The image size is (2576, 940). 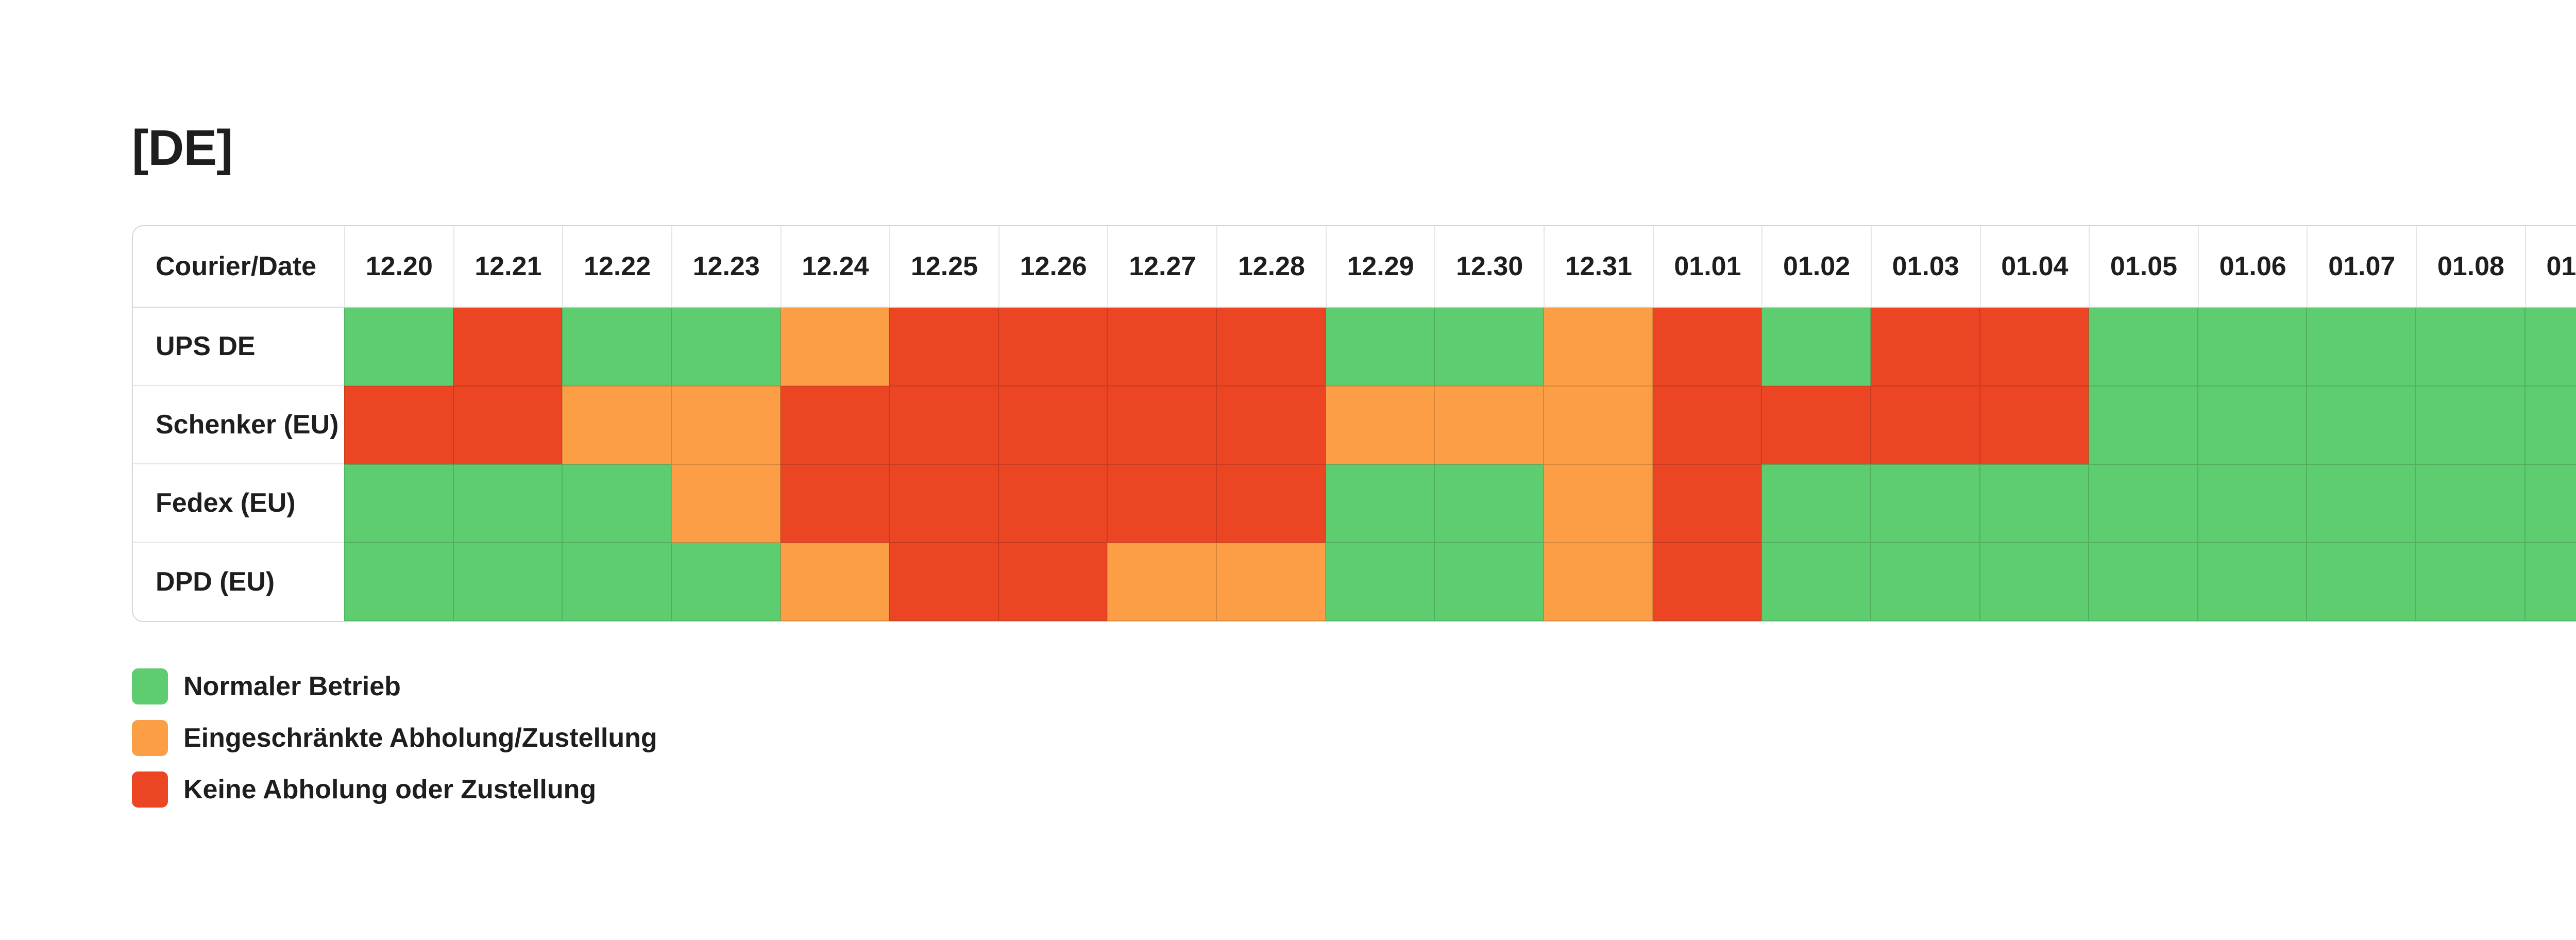 I want to click on column-header-date: 01.08, so click(x=2470, y=267).